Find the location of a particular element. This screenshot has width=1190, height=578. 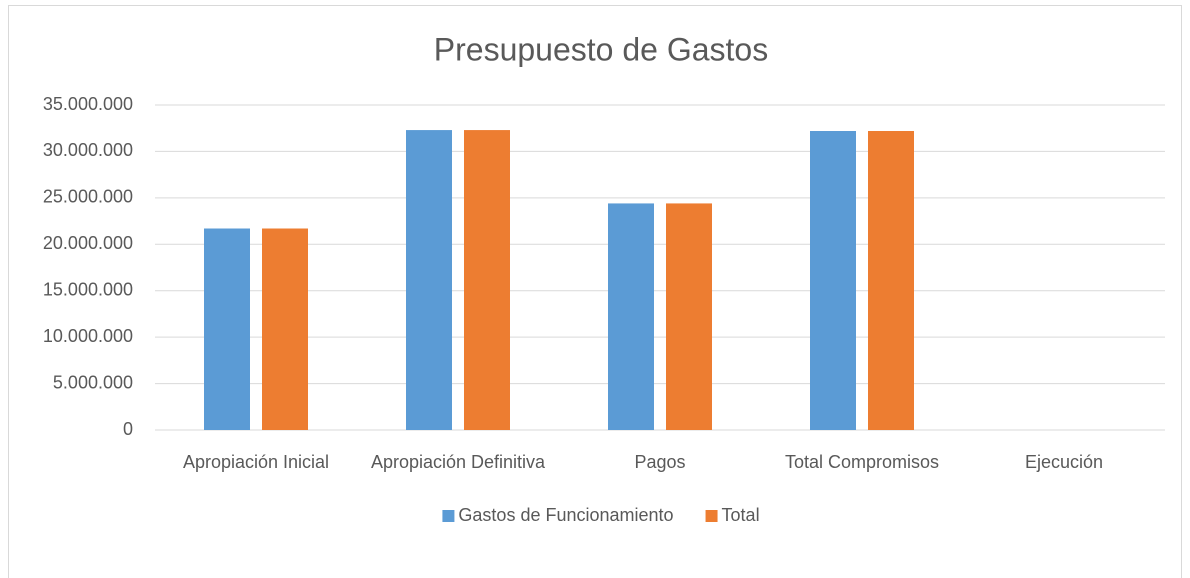

y-tick-label: 0 is located at coordinates (128, 429).